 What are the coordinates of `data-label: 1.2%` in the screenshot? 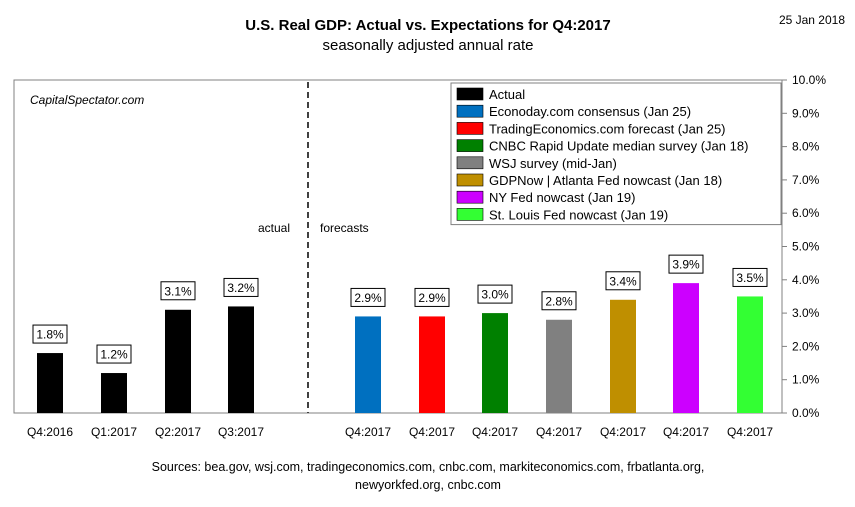 It's located at (114, 355).